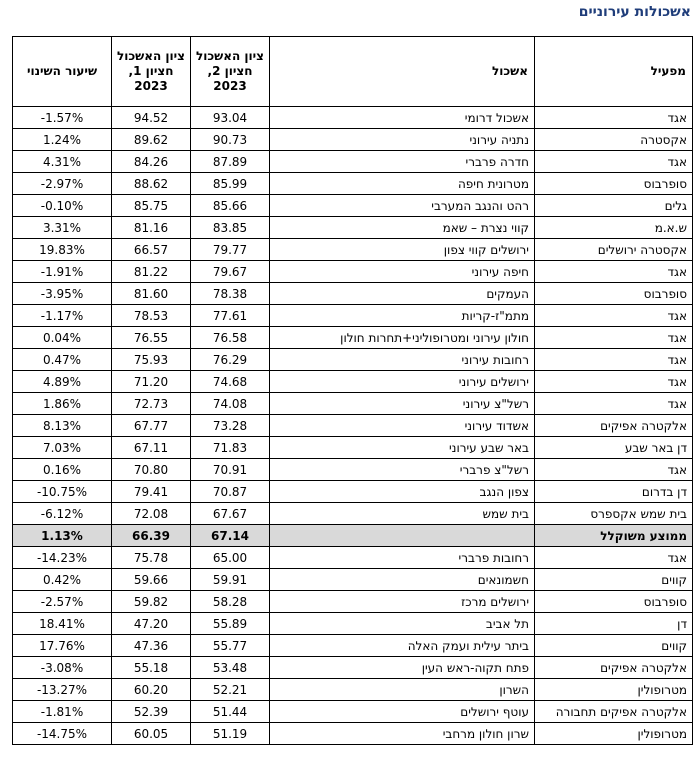  What do you see at coordinates (613, 535) in the screenshot?
I see `operator-cell: ממוצע משוקלל` at bounding box center [613, 535].